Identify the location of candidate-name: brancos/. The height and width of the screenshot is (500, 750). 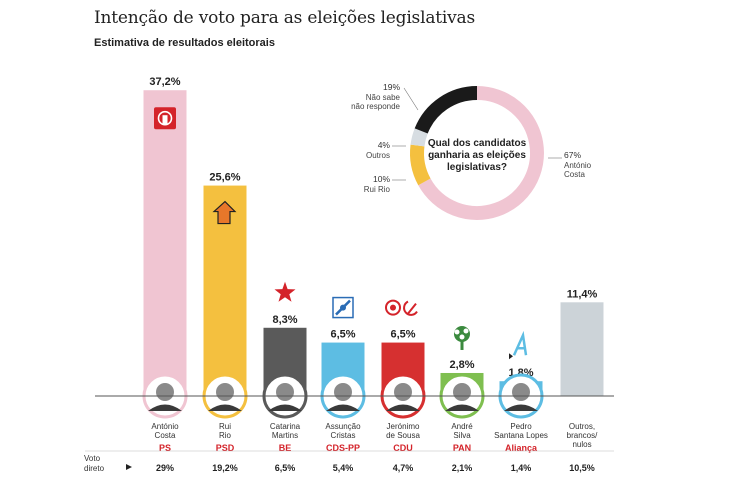
(582, 435).